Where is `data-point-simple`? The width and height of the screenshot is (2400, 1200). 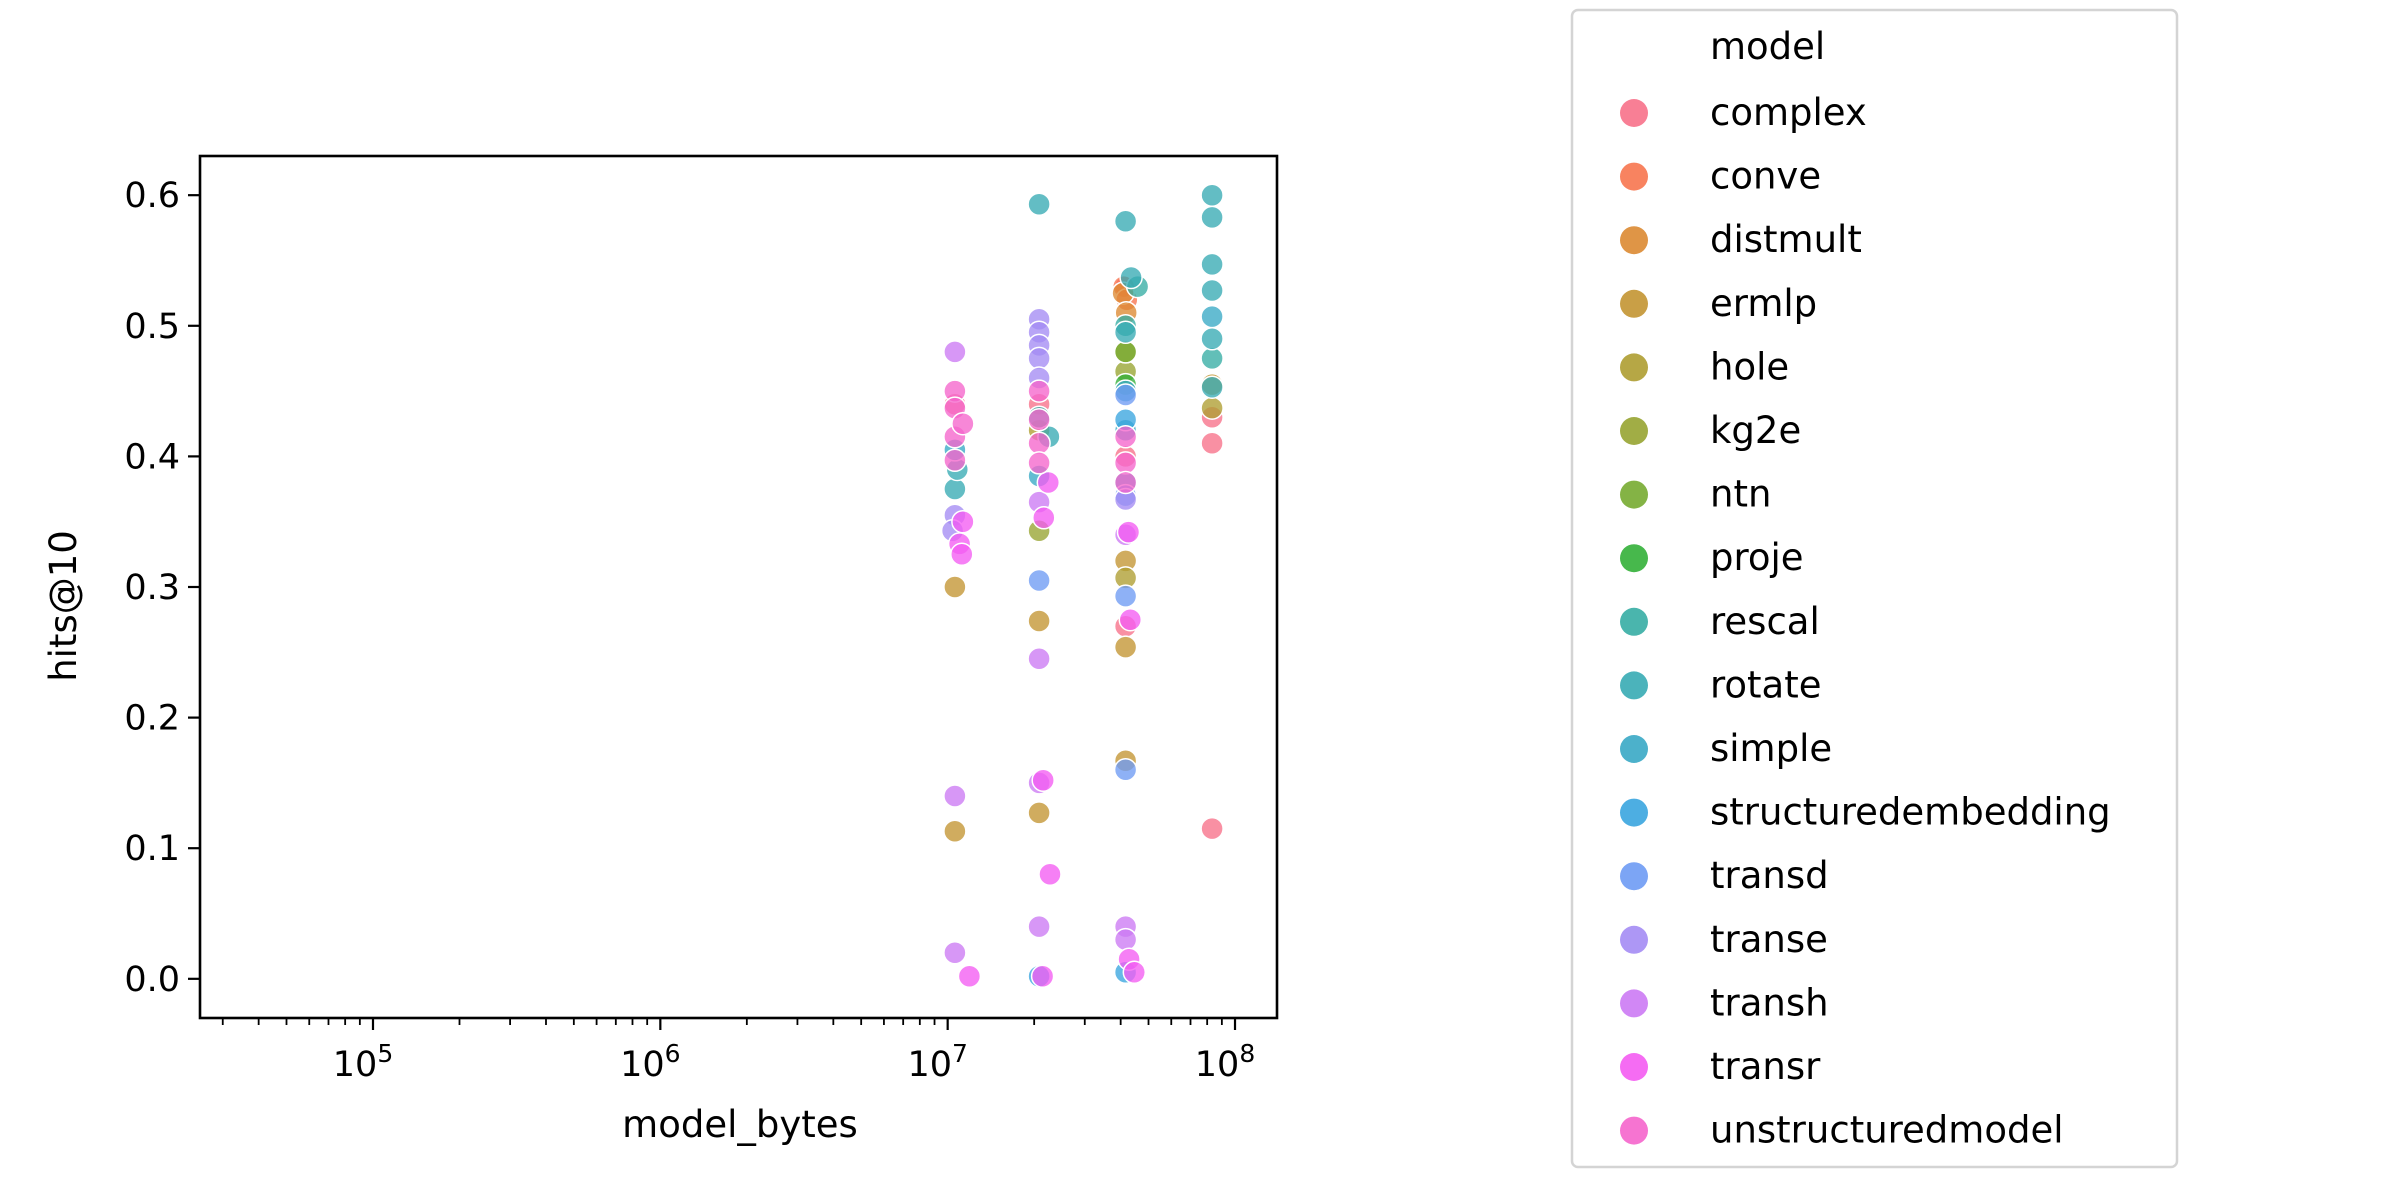 data-point-simple is located at coordinates (1212, 316).